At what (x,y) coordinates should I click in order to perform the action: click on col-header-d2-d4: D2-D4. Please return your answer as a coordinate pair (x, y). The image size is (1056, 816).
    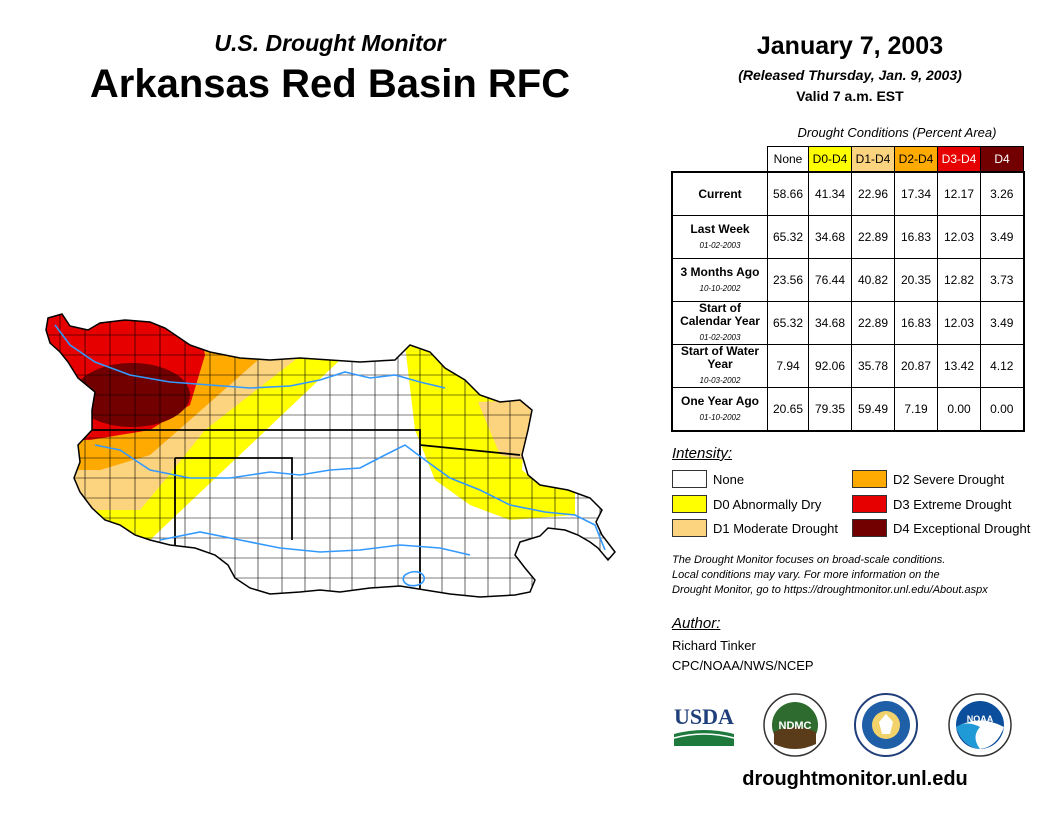
    Looking at the image, I should click on (916, 159).